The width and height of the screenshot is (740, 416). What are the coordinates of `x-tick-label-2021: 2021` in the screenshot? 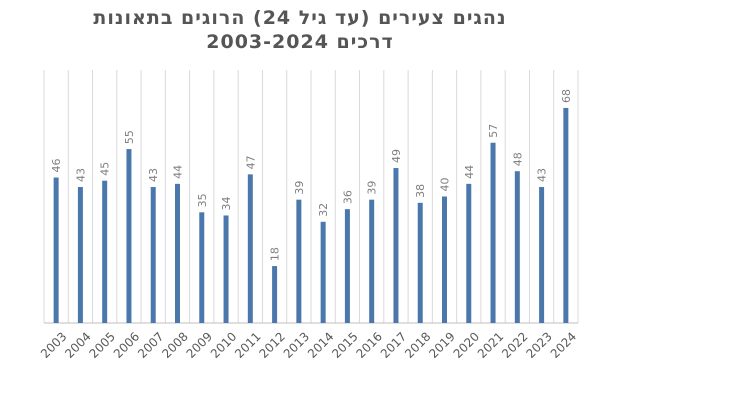 It's located at (490, 344).